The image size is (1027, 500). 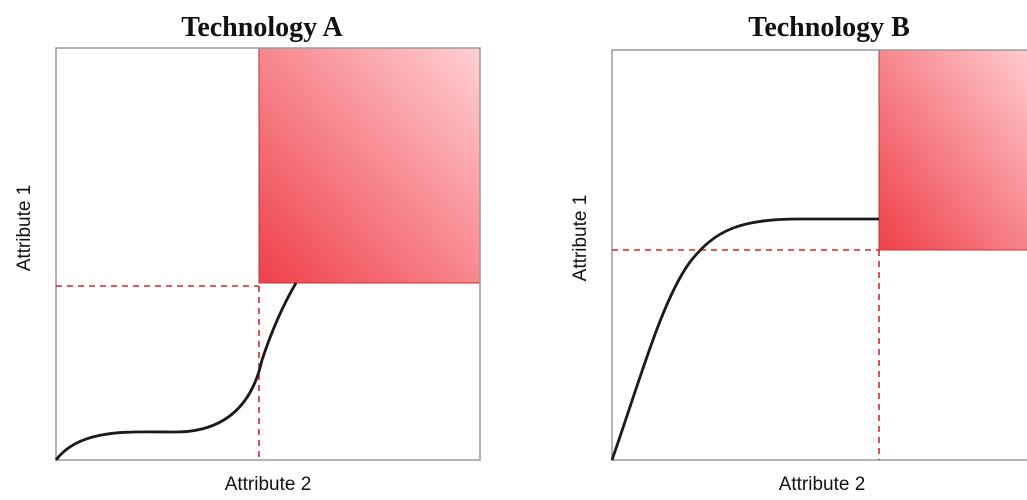 What do you see at coordinates (176, 371) in the screenshot?
I see `panel-a-performance-curve` at bounding box center [176, 371].